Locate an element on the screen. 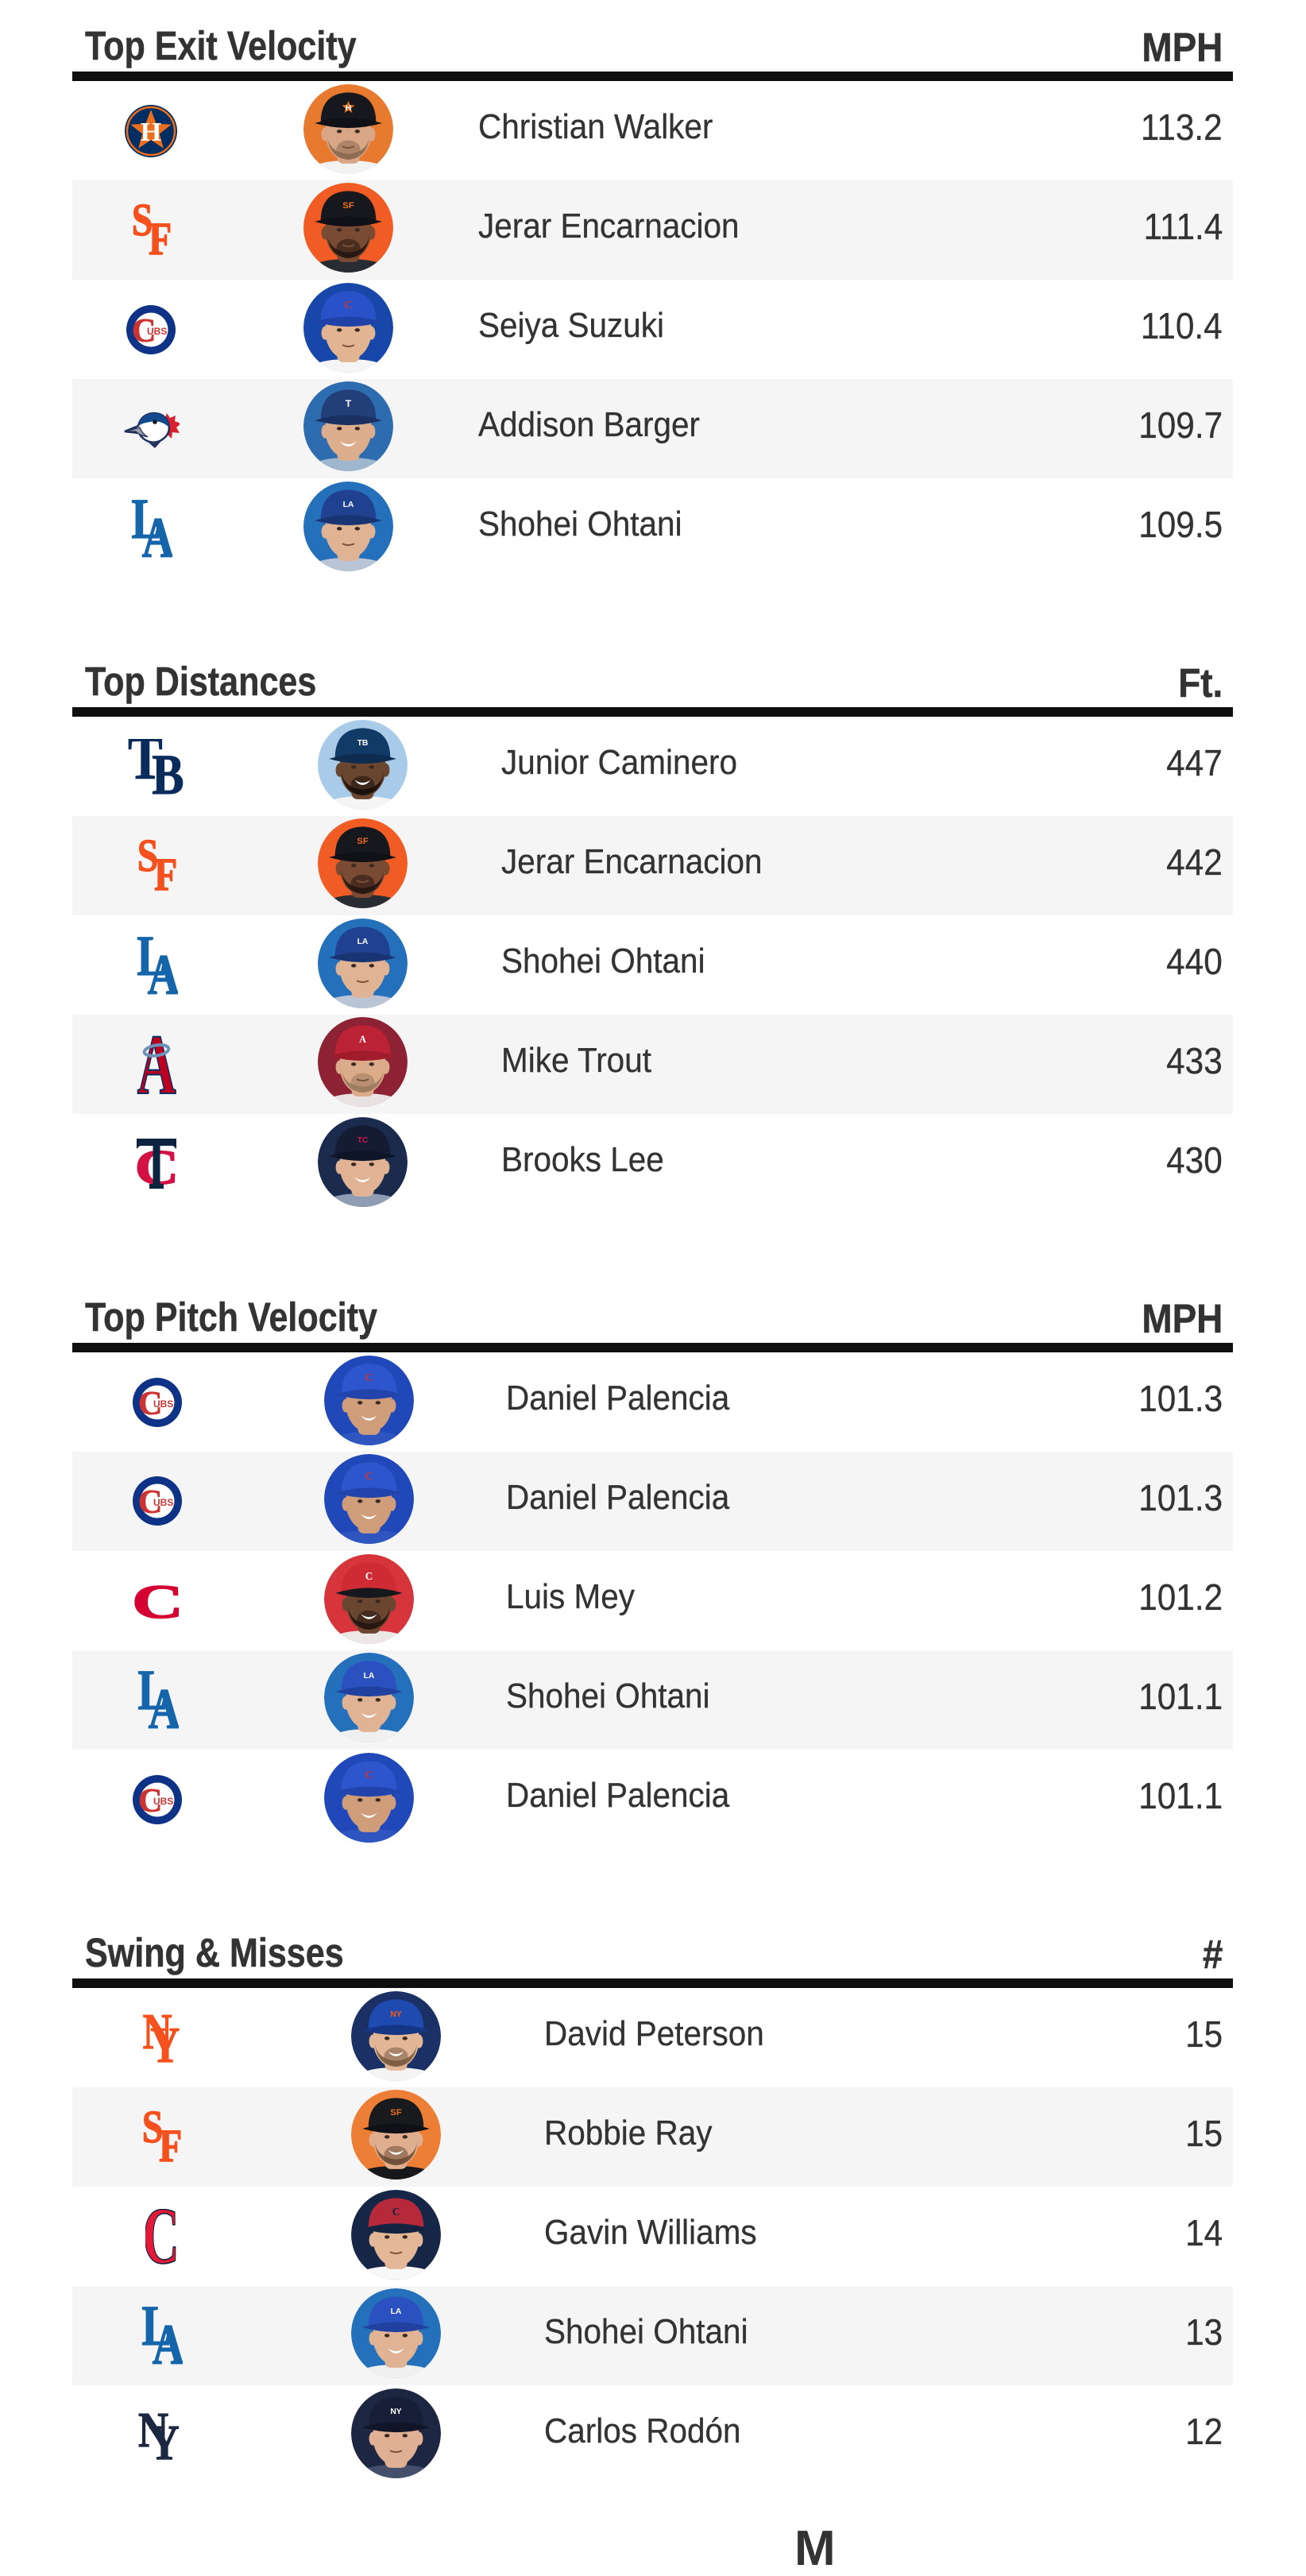  svg-text: TC is located at coordinates (363, 1140).